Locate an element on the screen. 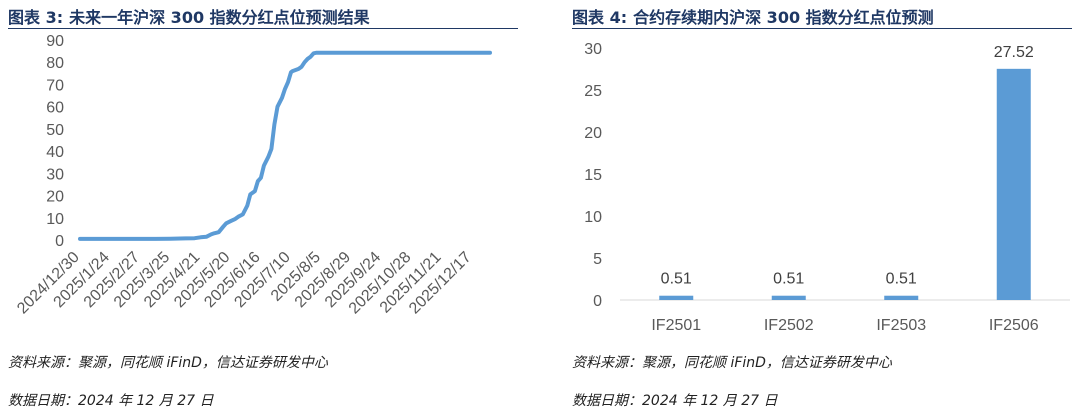 The height and width of the screenshot is (416, 1080). right-y-tick-label: 0 is located at coordinates (597, 301).